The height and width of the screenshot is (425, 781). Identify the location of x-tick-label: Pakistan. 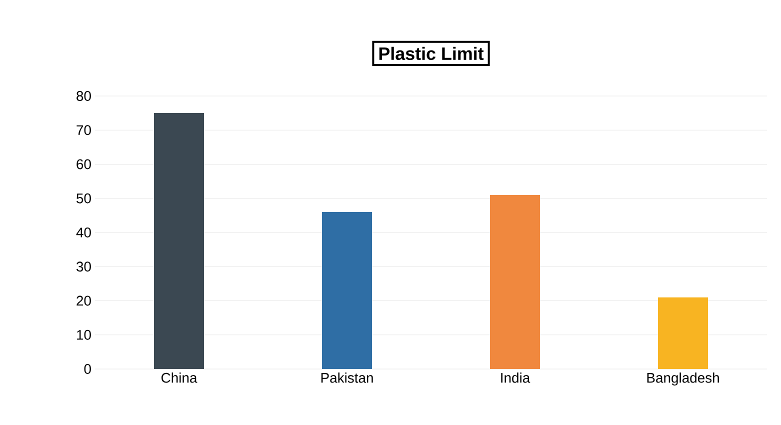
(347, 377).